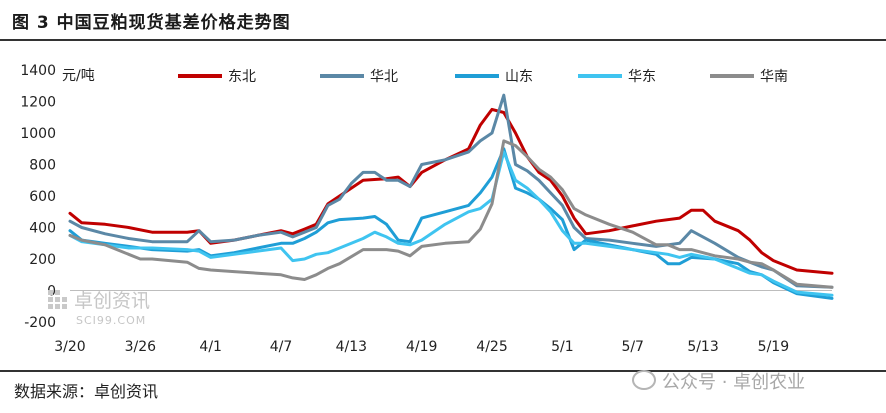 Image resolution: width=886 pixels, height=413 pixels. What do you see at coordinates (141, 347) in the screenshot?
I see `x-tick-label: 3/26` at bounding box center [141, 347].